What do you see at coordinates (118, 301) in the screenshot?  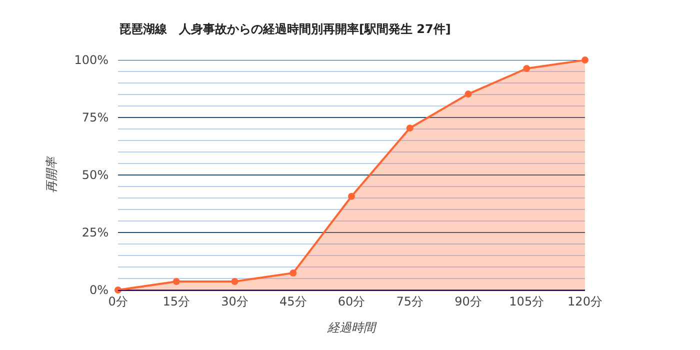 I see `x-tick-label: 0分` at bounding box center [118, 301].